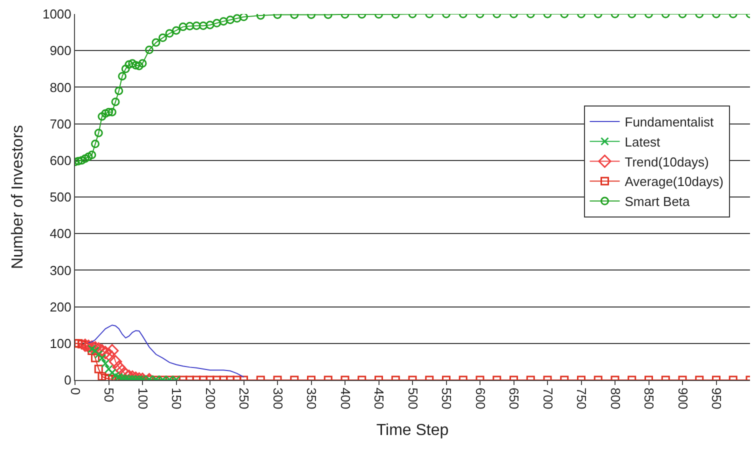 The width and height of the screenshot is (753, 454). Describe the element at coordinates (61, 124) in the screenshot. I see `y-tick-label: 700` at that location.